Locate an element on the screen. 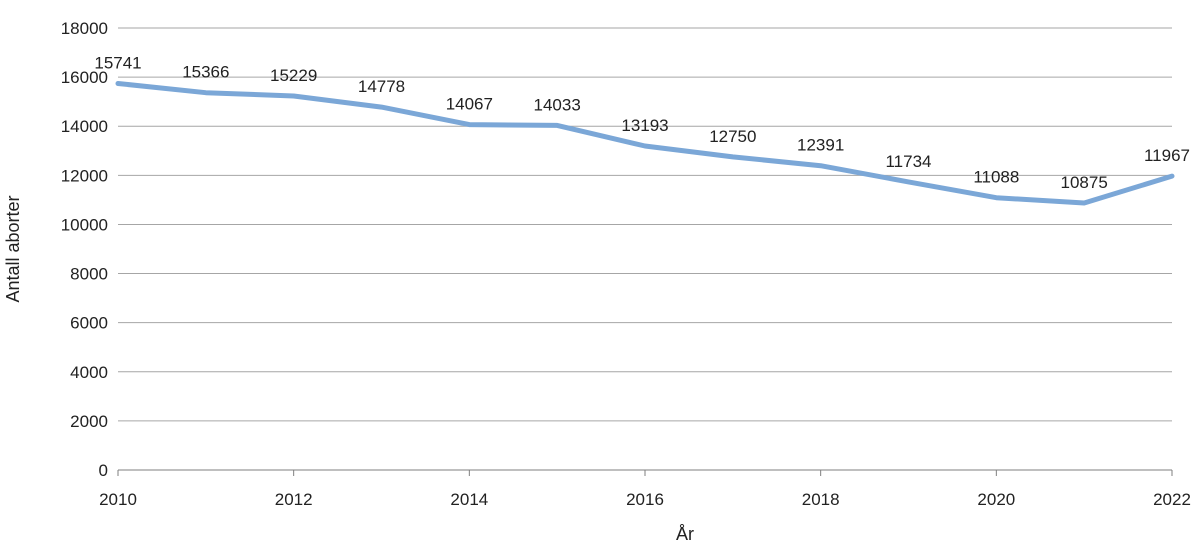 Image resolution: width=1200 pixels, height=558 pixels. x-tick-label-2012: 2012 is located at coordinates (294, 499).